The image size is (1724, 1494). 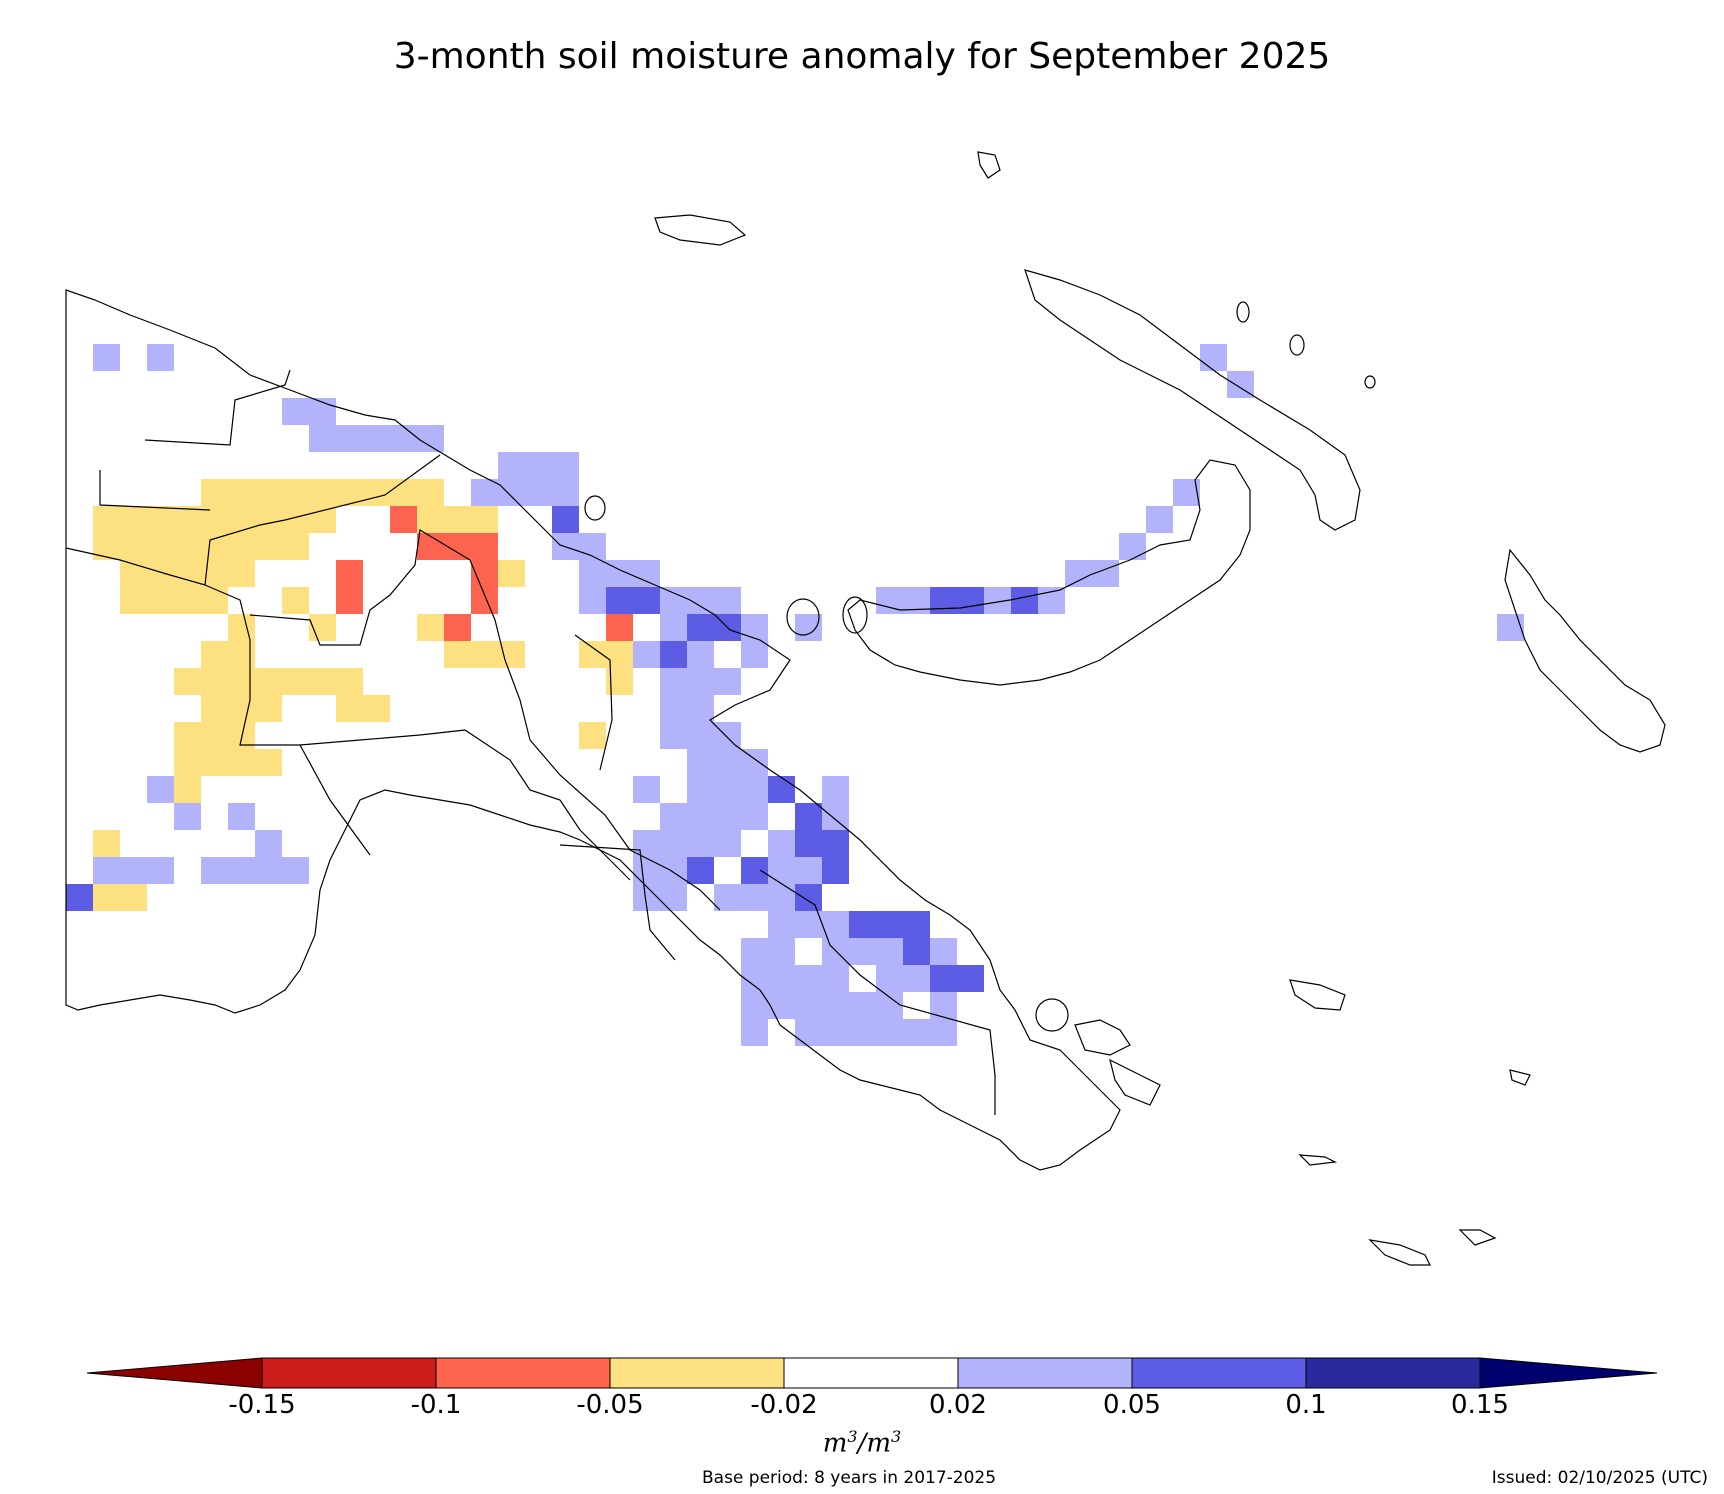 I want to click on colorbar-tick-label: -0.15, so click(x=262, y=1405).